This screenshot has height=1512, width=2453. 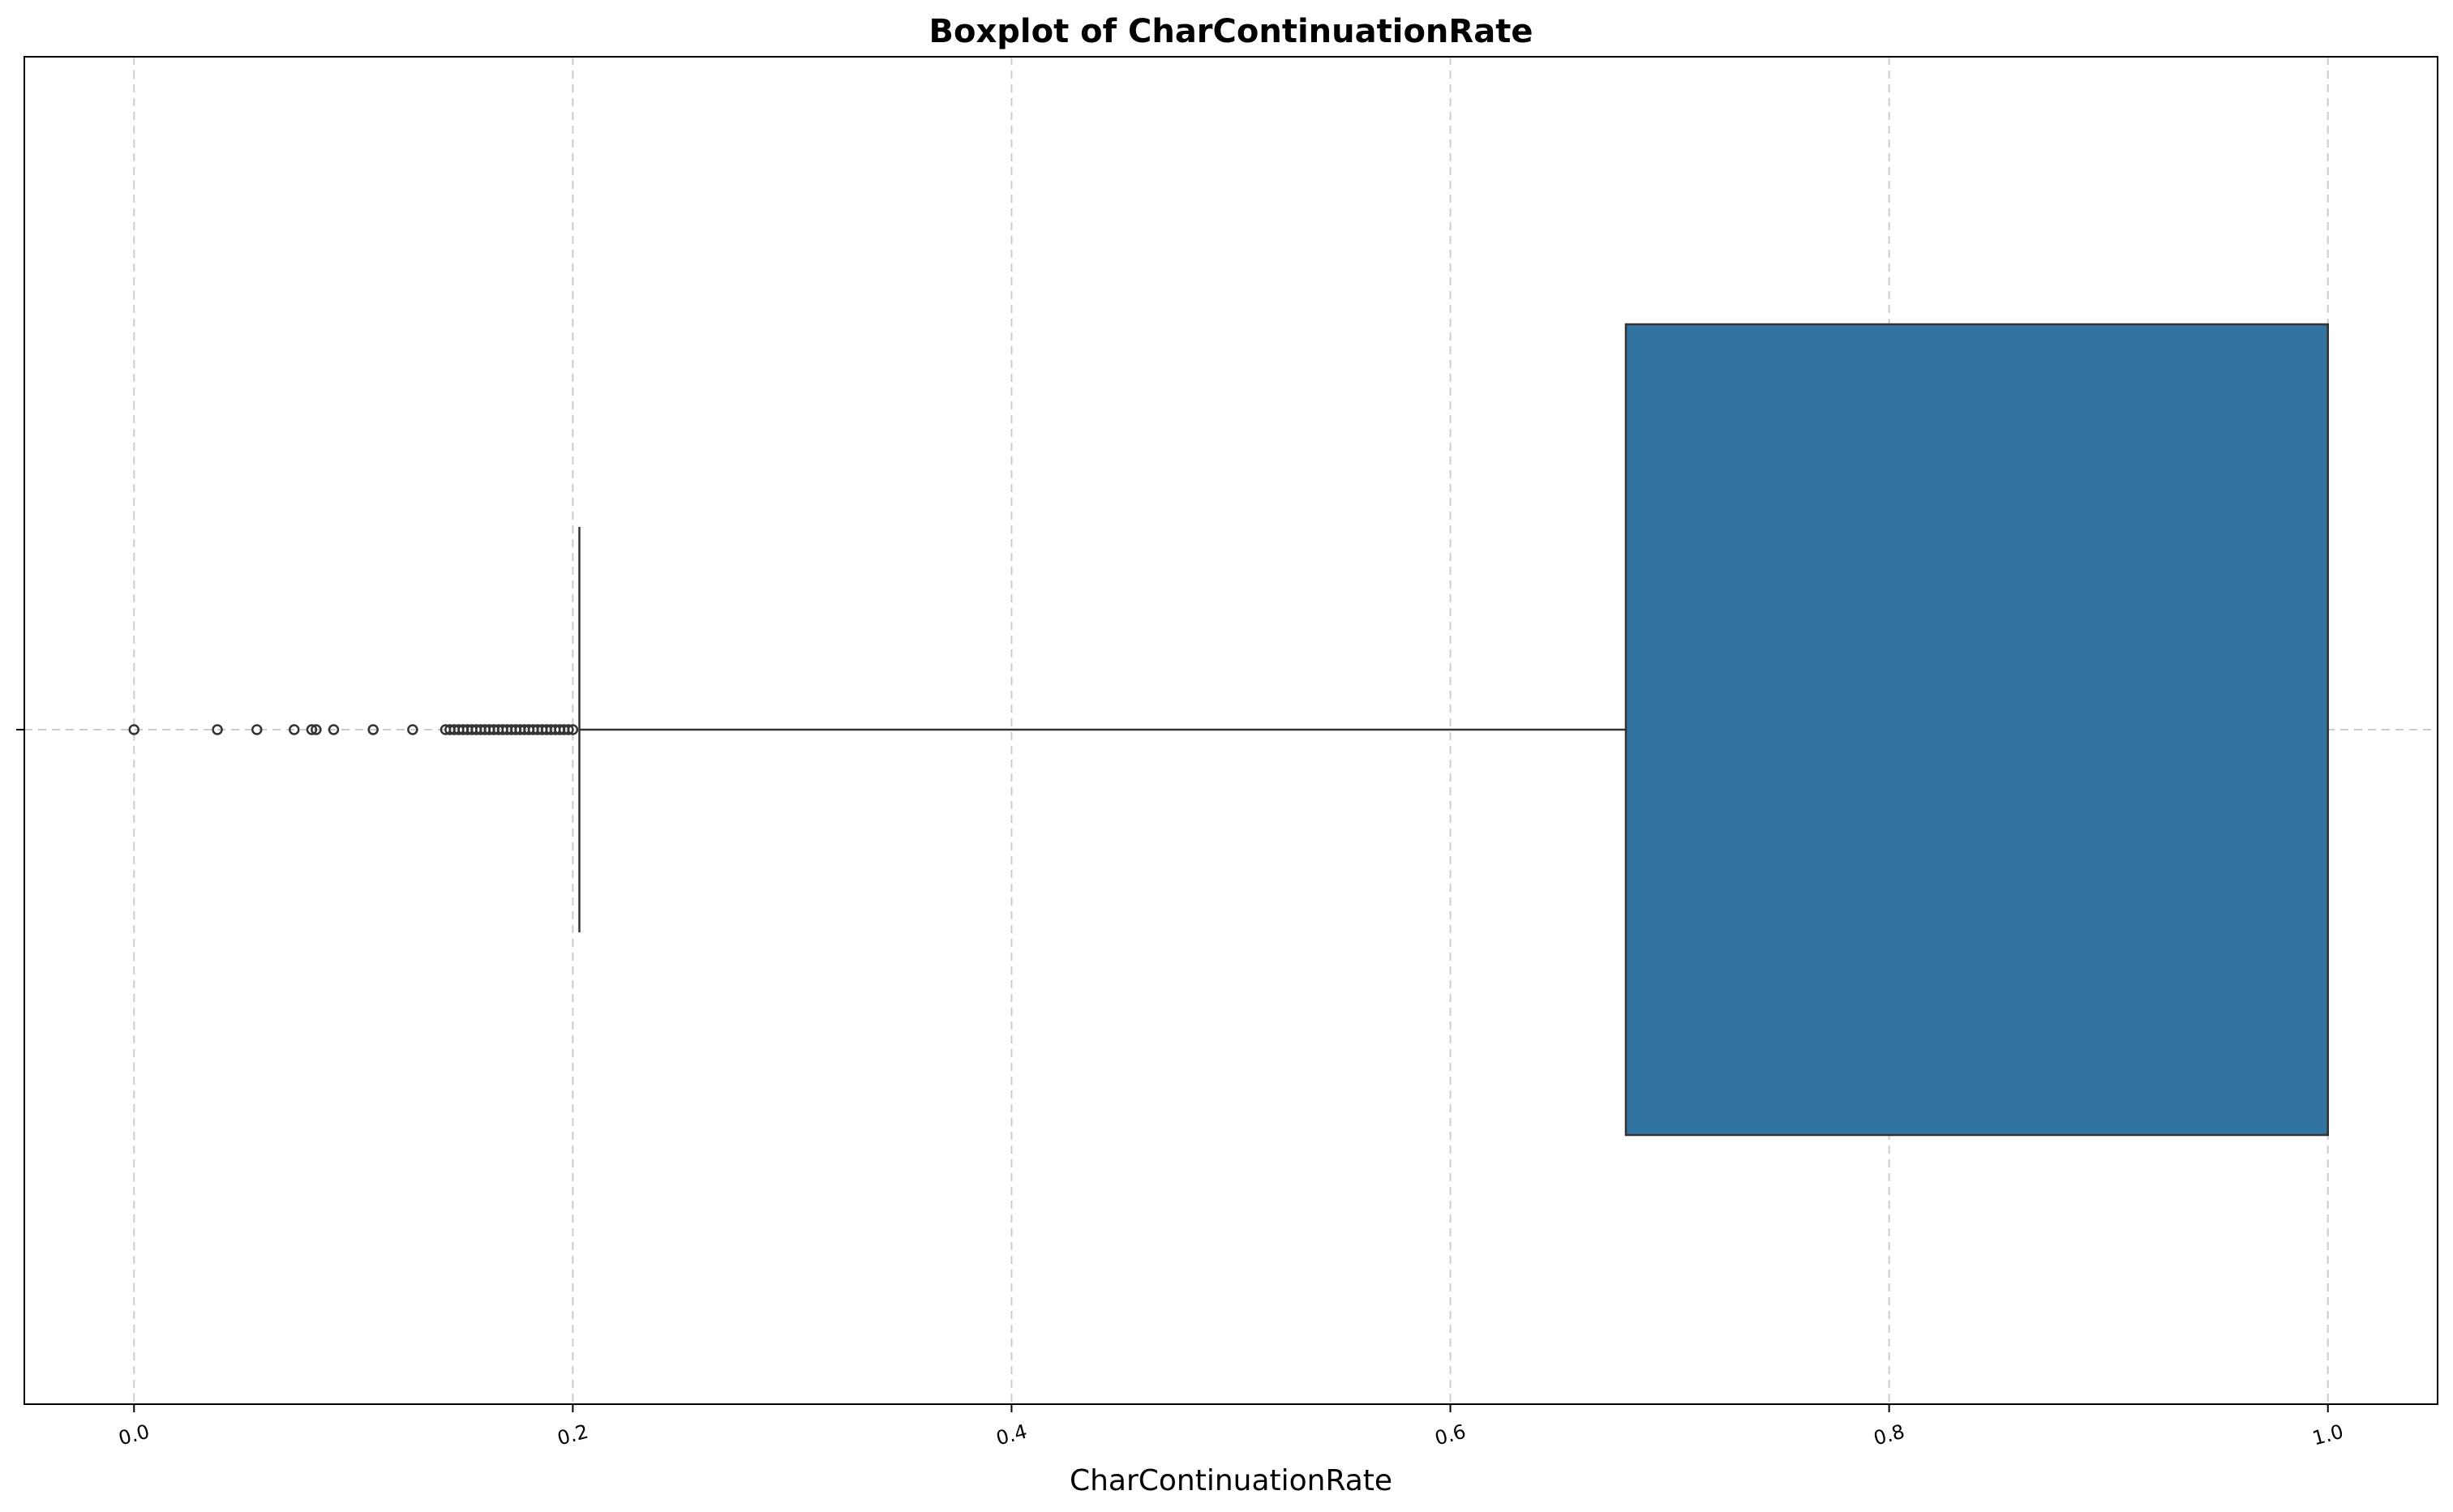 What do you see at coordinates (1231, 31) in the screenshot?
I see `chart-title: Boxplot of CharContinuationRate` at bounding box center [1231, 31].